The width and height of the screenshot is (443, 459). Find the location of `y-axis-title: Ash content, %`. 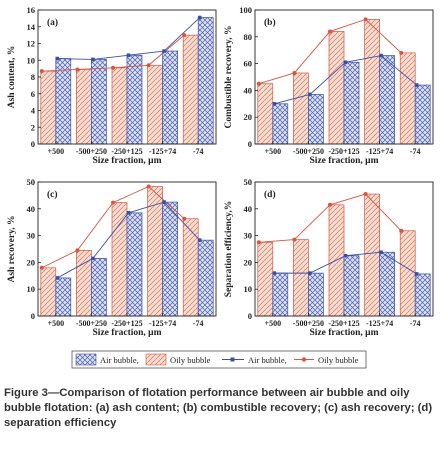

y-axis-title: Ash content, % is located at coordinates (12, 77).